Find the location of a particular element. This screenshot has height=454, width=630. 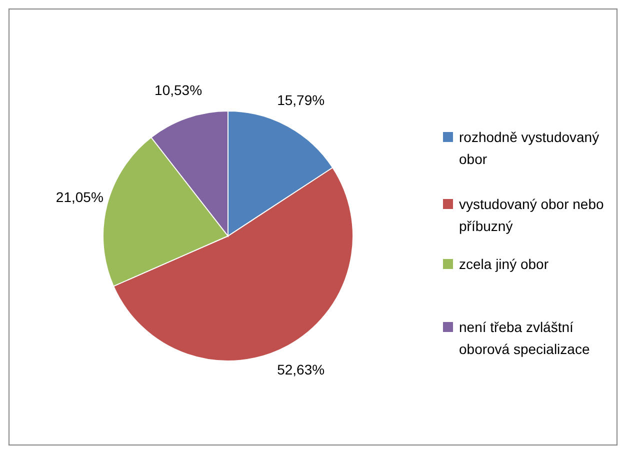

data-label: 10,53% is located at coordinates (178, 90).